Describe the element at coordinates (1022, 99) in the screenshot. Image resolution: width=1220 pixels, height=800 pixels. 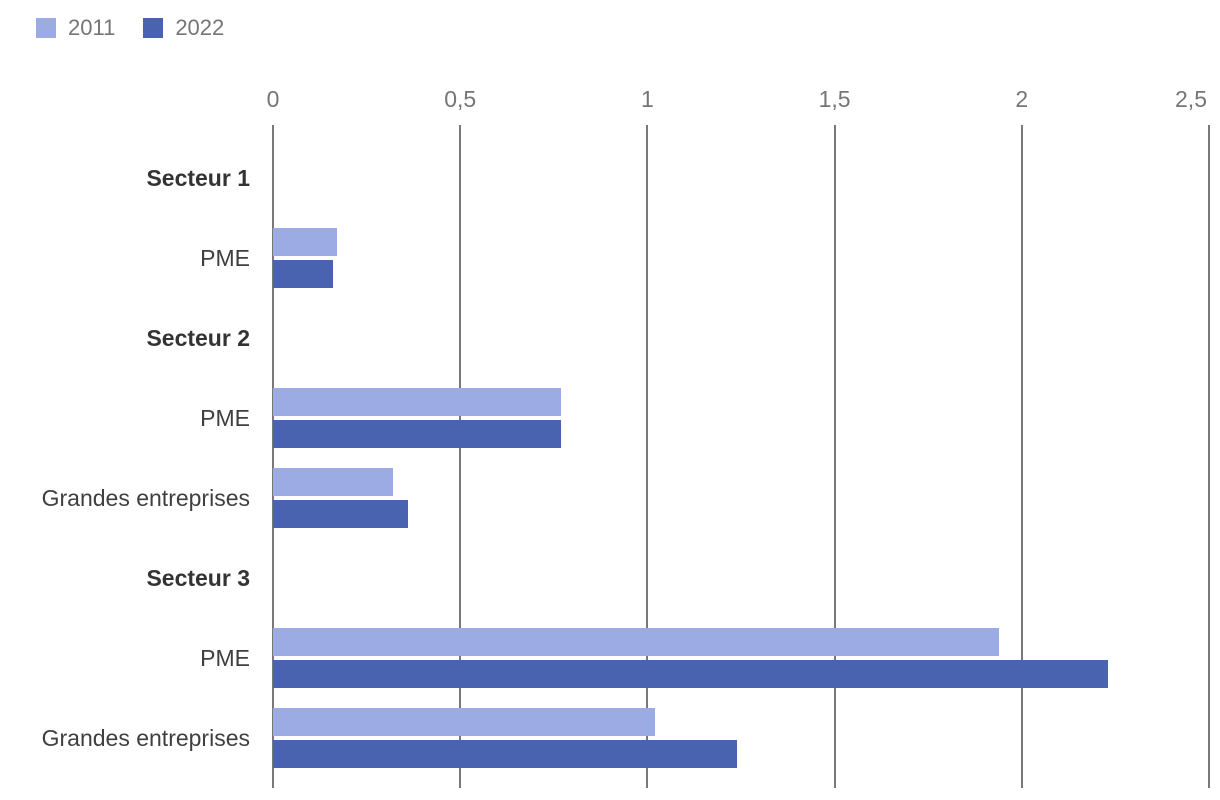
I see `x-axis-tick-label: 2` at that location.